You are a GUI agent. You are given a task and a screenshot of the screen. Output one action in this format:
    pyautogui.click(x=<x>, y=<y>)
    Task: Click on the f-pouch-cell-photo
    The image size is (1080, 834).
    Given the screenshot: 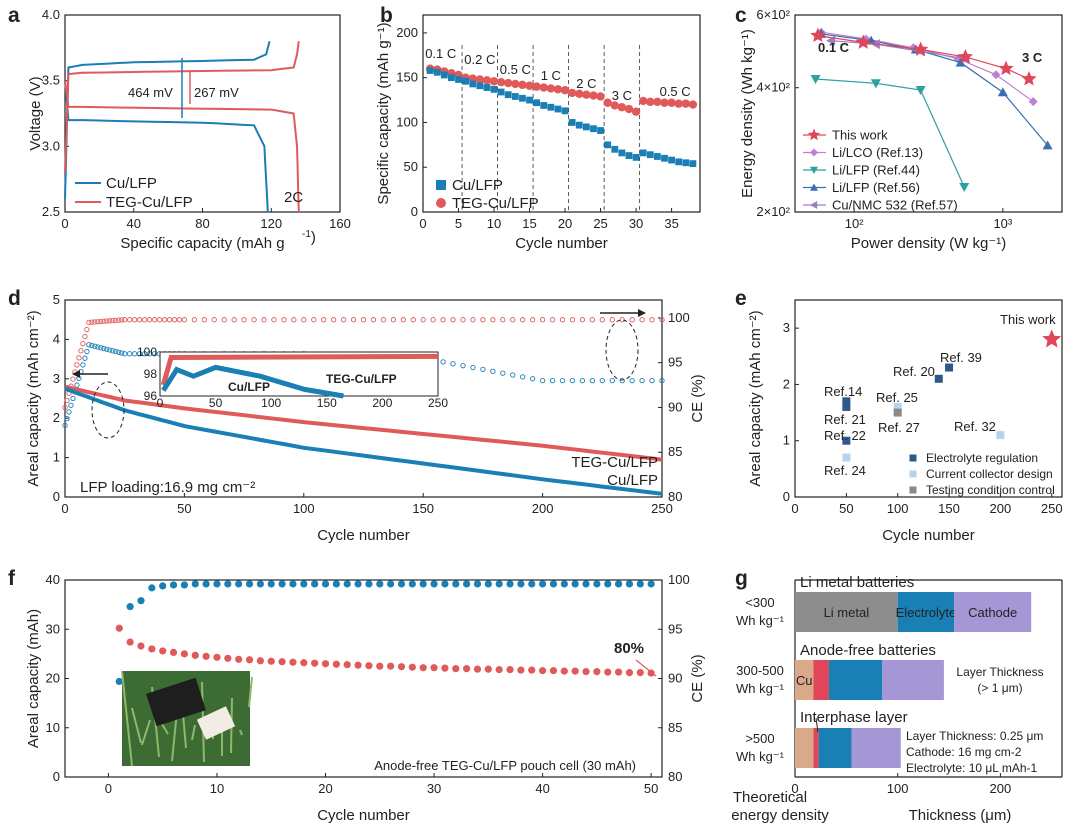 What is the action you would take?
    pyautogui.click(x=187, y=718)
    